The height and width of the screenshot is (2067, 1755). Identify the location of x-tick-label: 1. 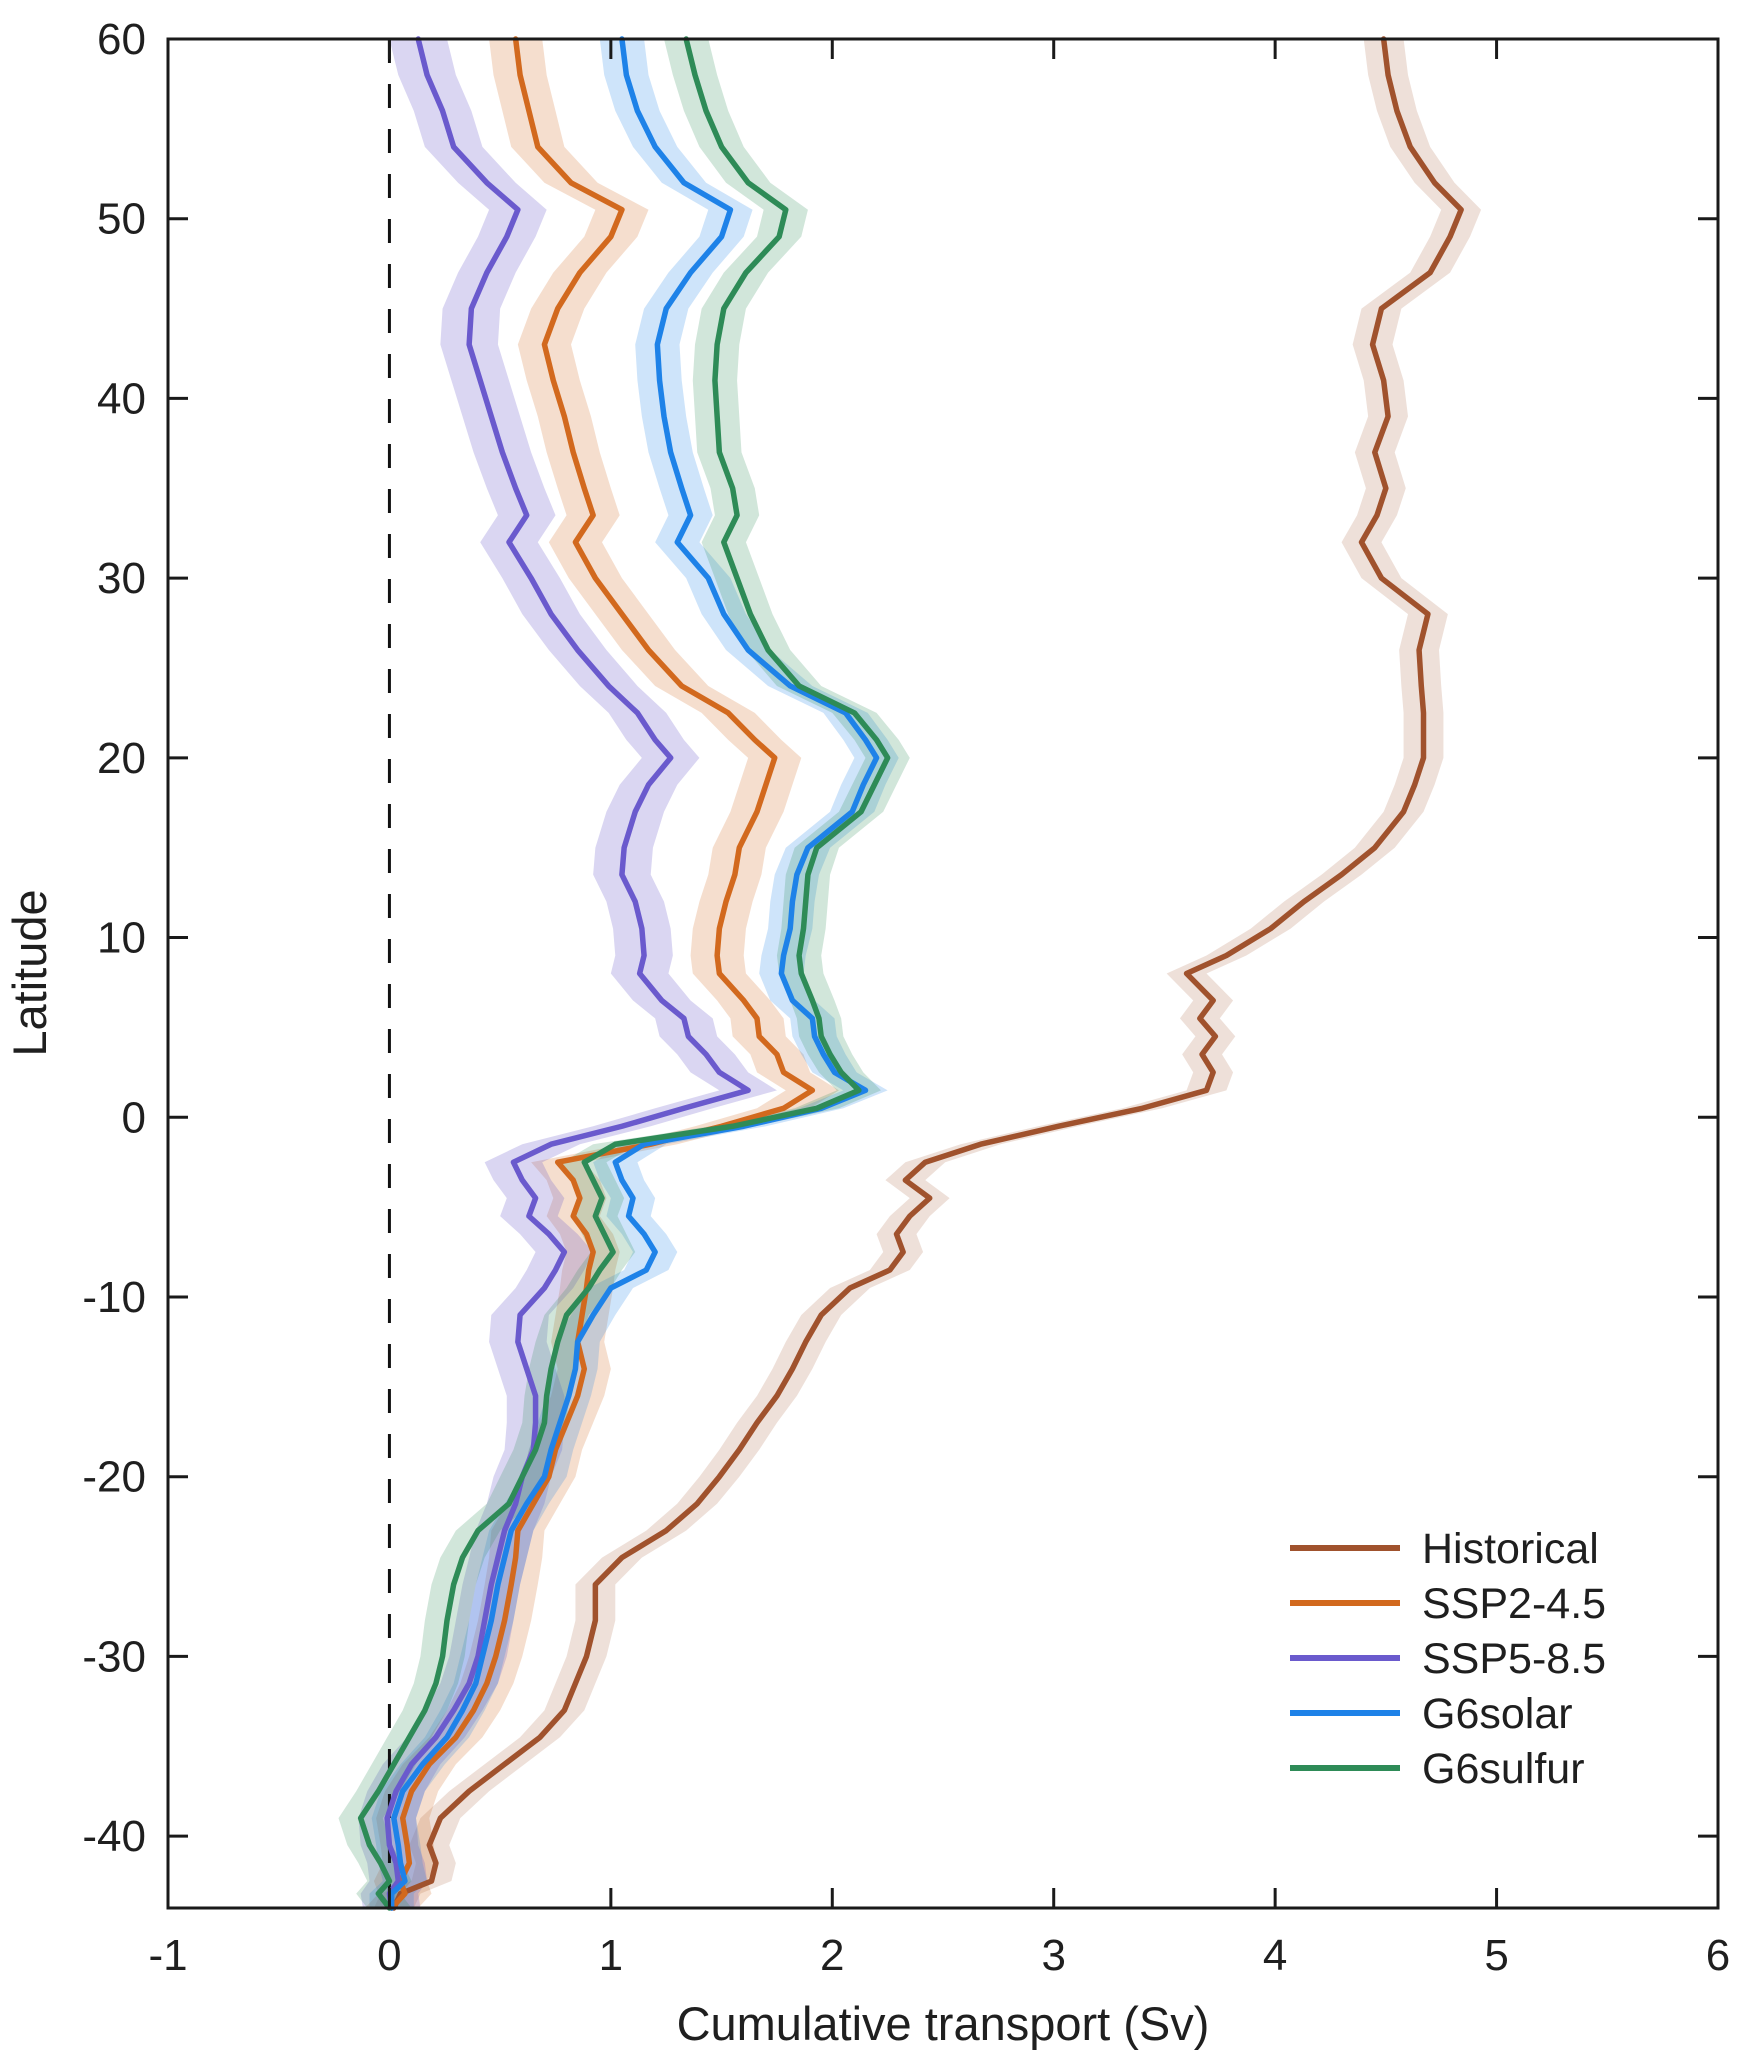
(611, 1955).